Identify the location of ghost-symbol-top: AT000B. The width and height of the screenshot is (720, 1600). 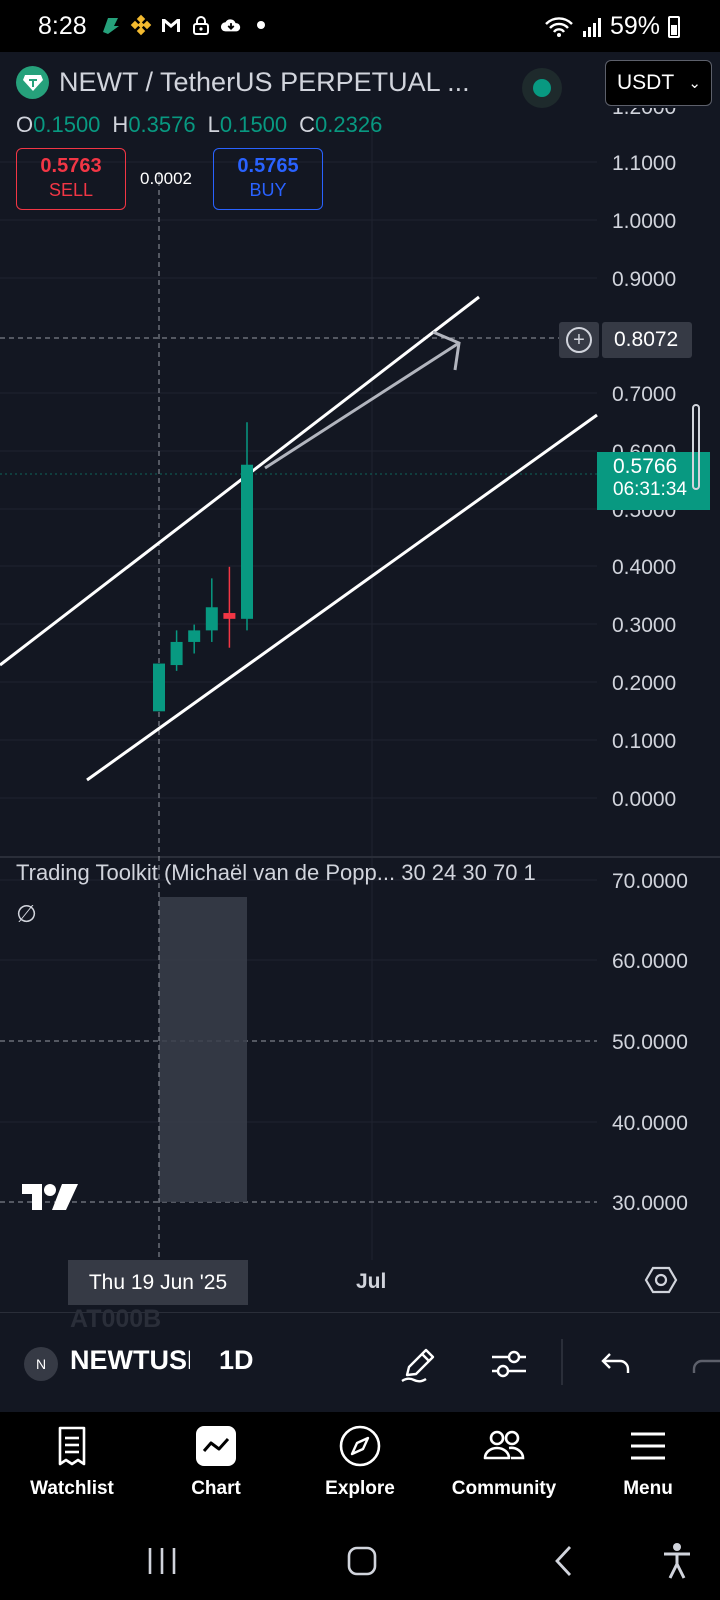
(116, 1319).